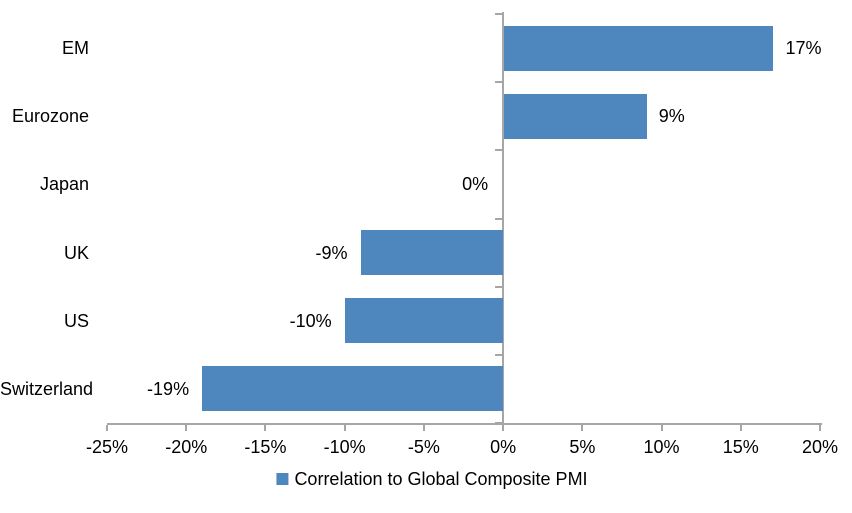 Image resolution: width=852 pixels, height=513 pixels. I want to click on x-tick-label: 15%, so click(740, 447).